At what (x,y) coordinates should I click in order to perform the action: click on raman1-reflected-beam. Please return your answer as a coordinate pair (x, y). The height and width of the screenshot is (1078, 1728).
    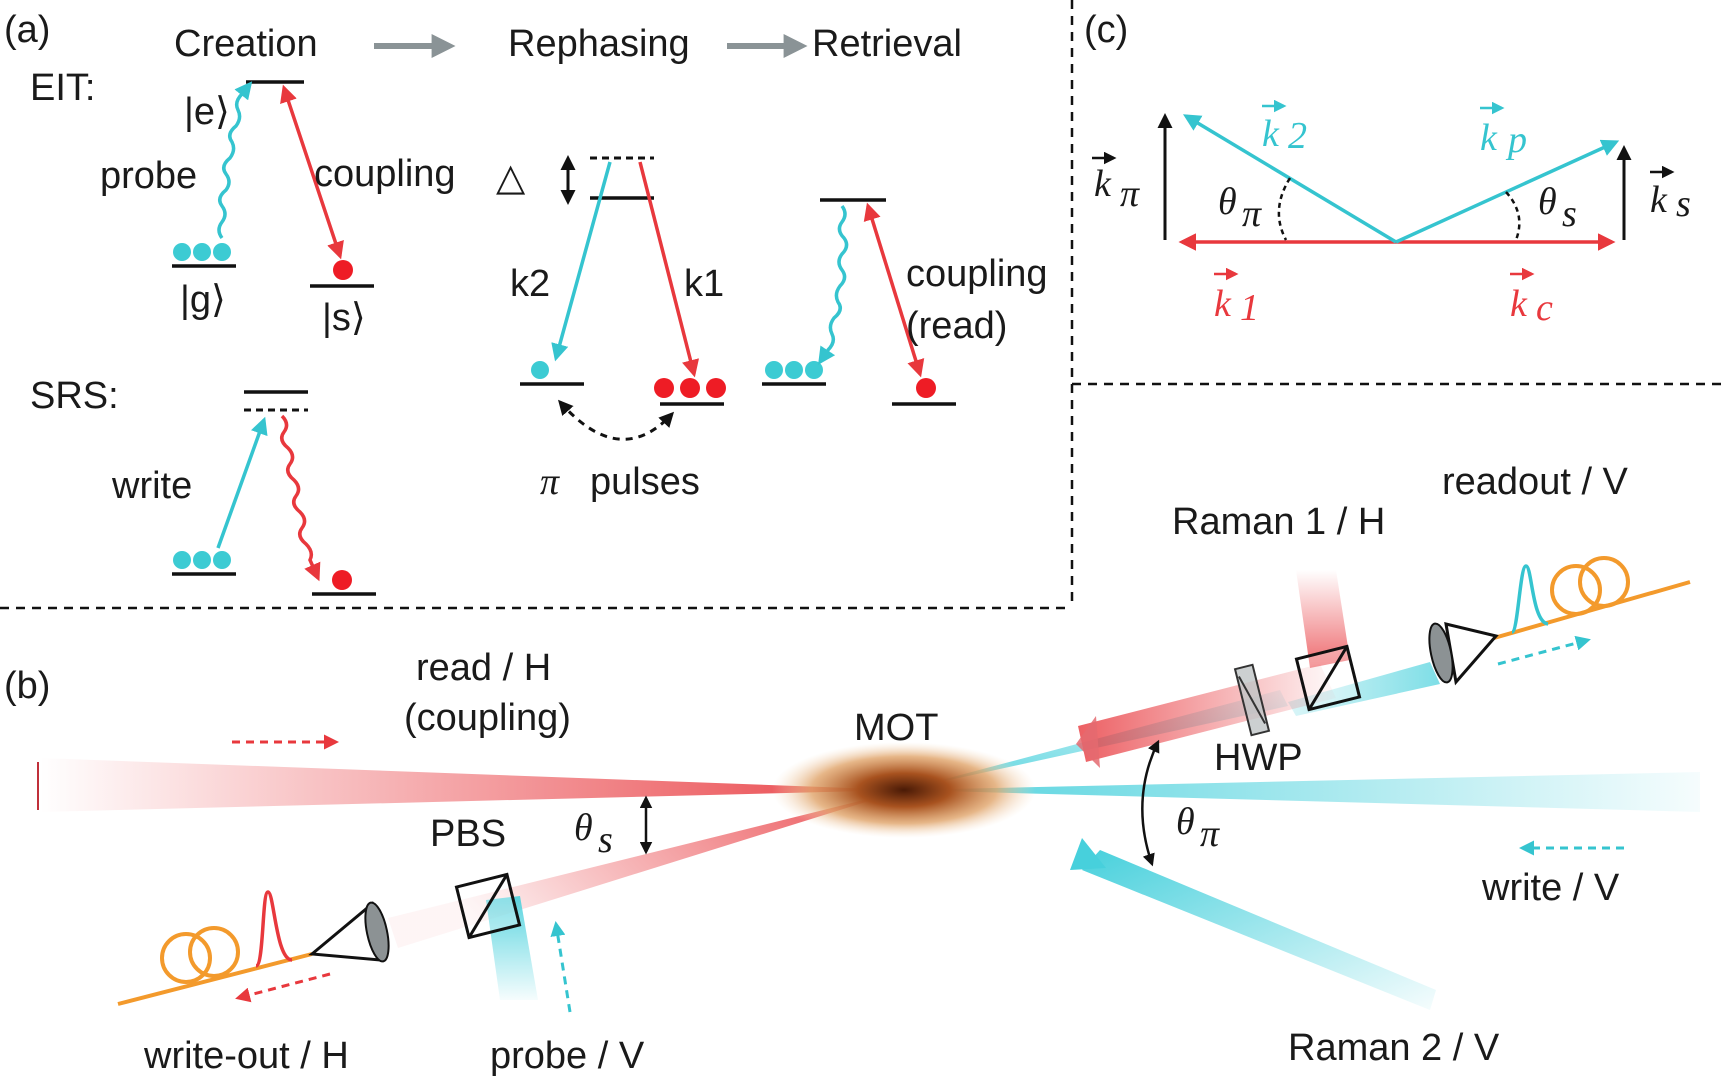
    Looking at the image, I should click on (1207, 713).